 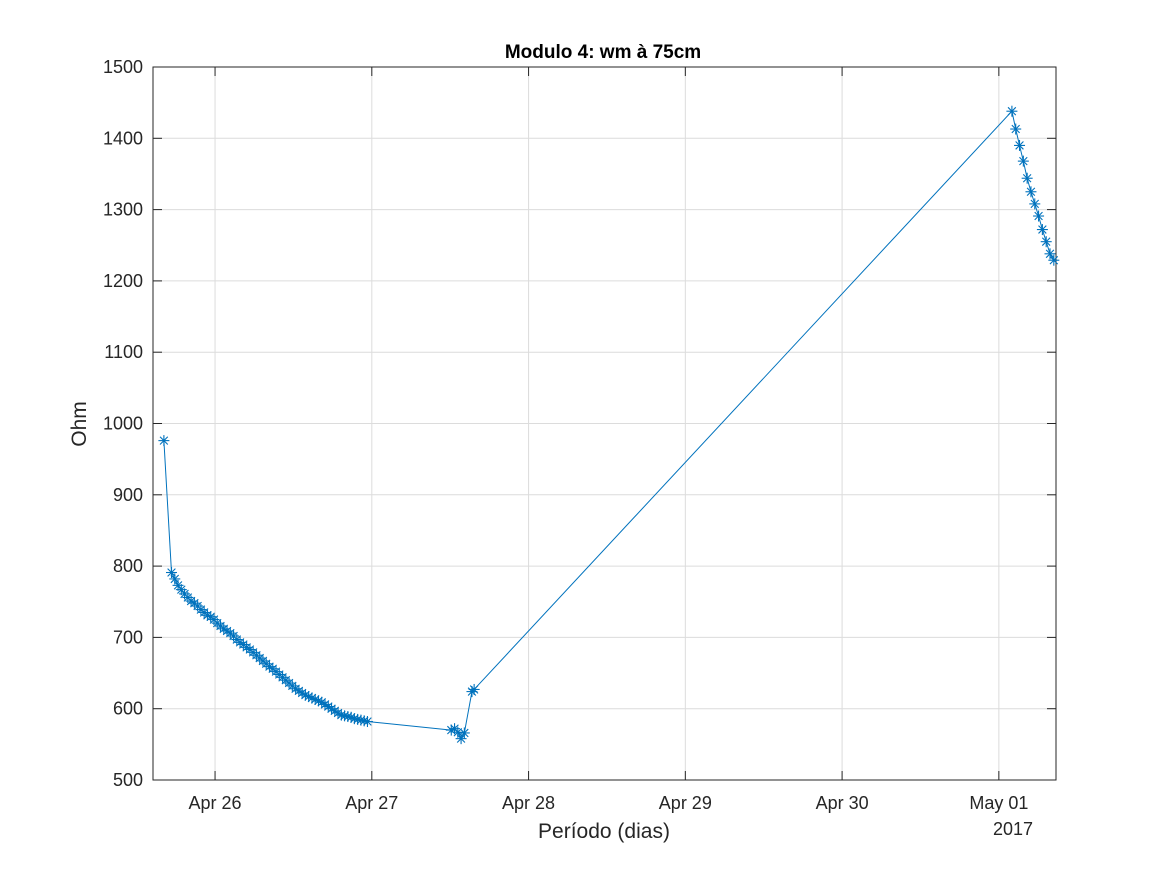 I want to click on y-axis-title: Ohm, so click(x=79, y=424).